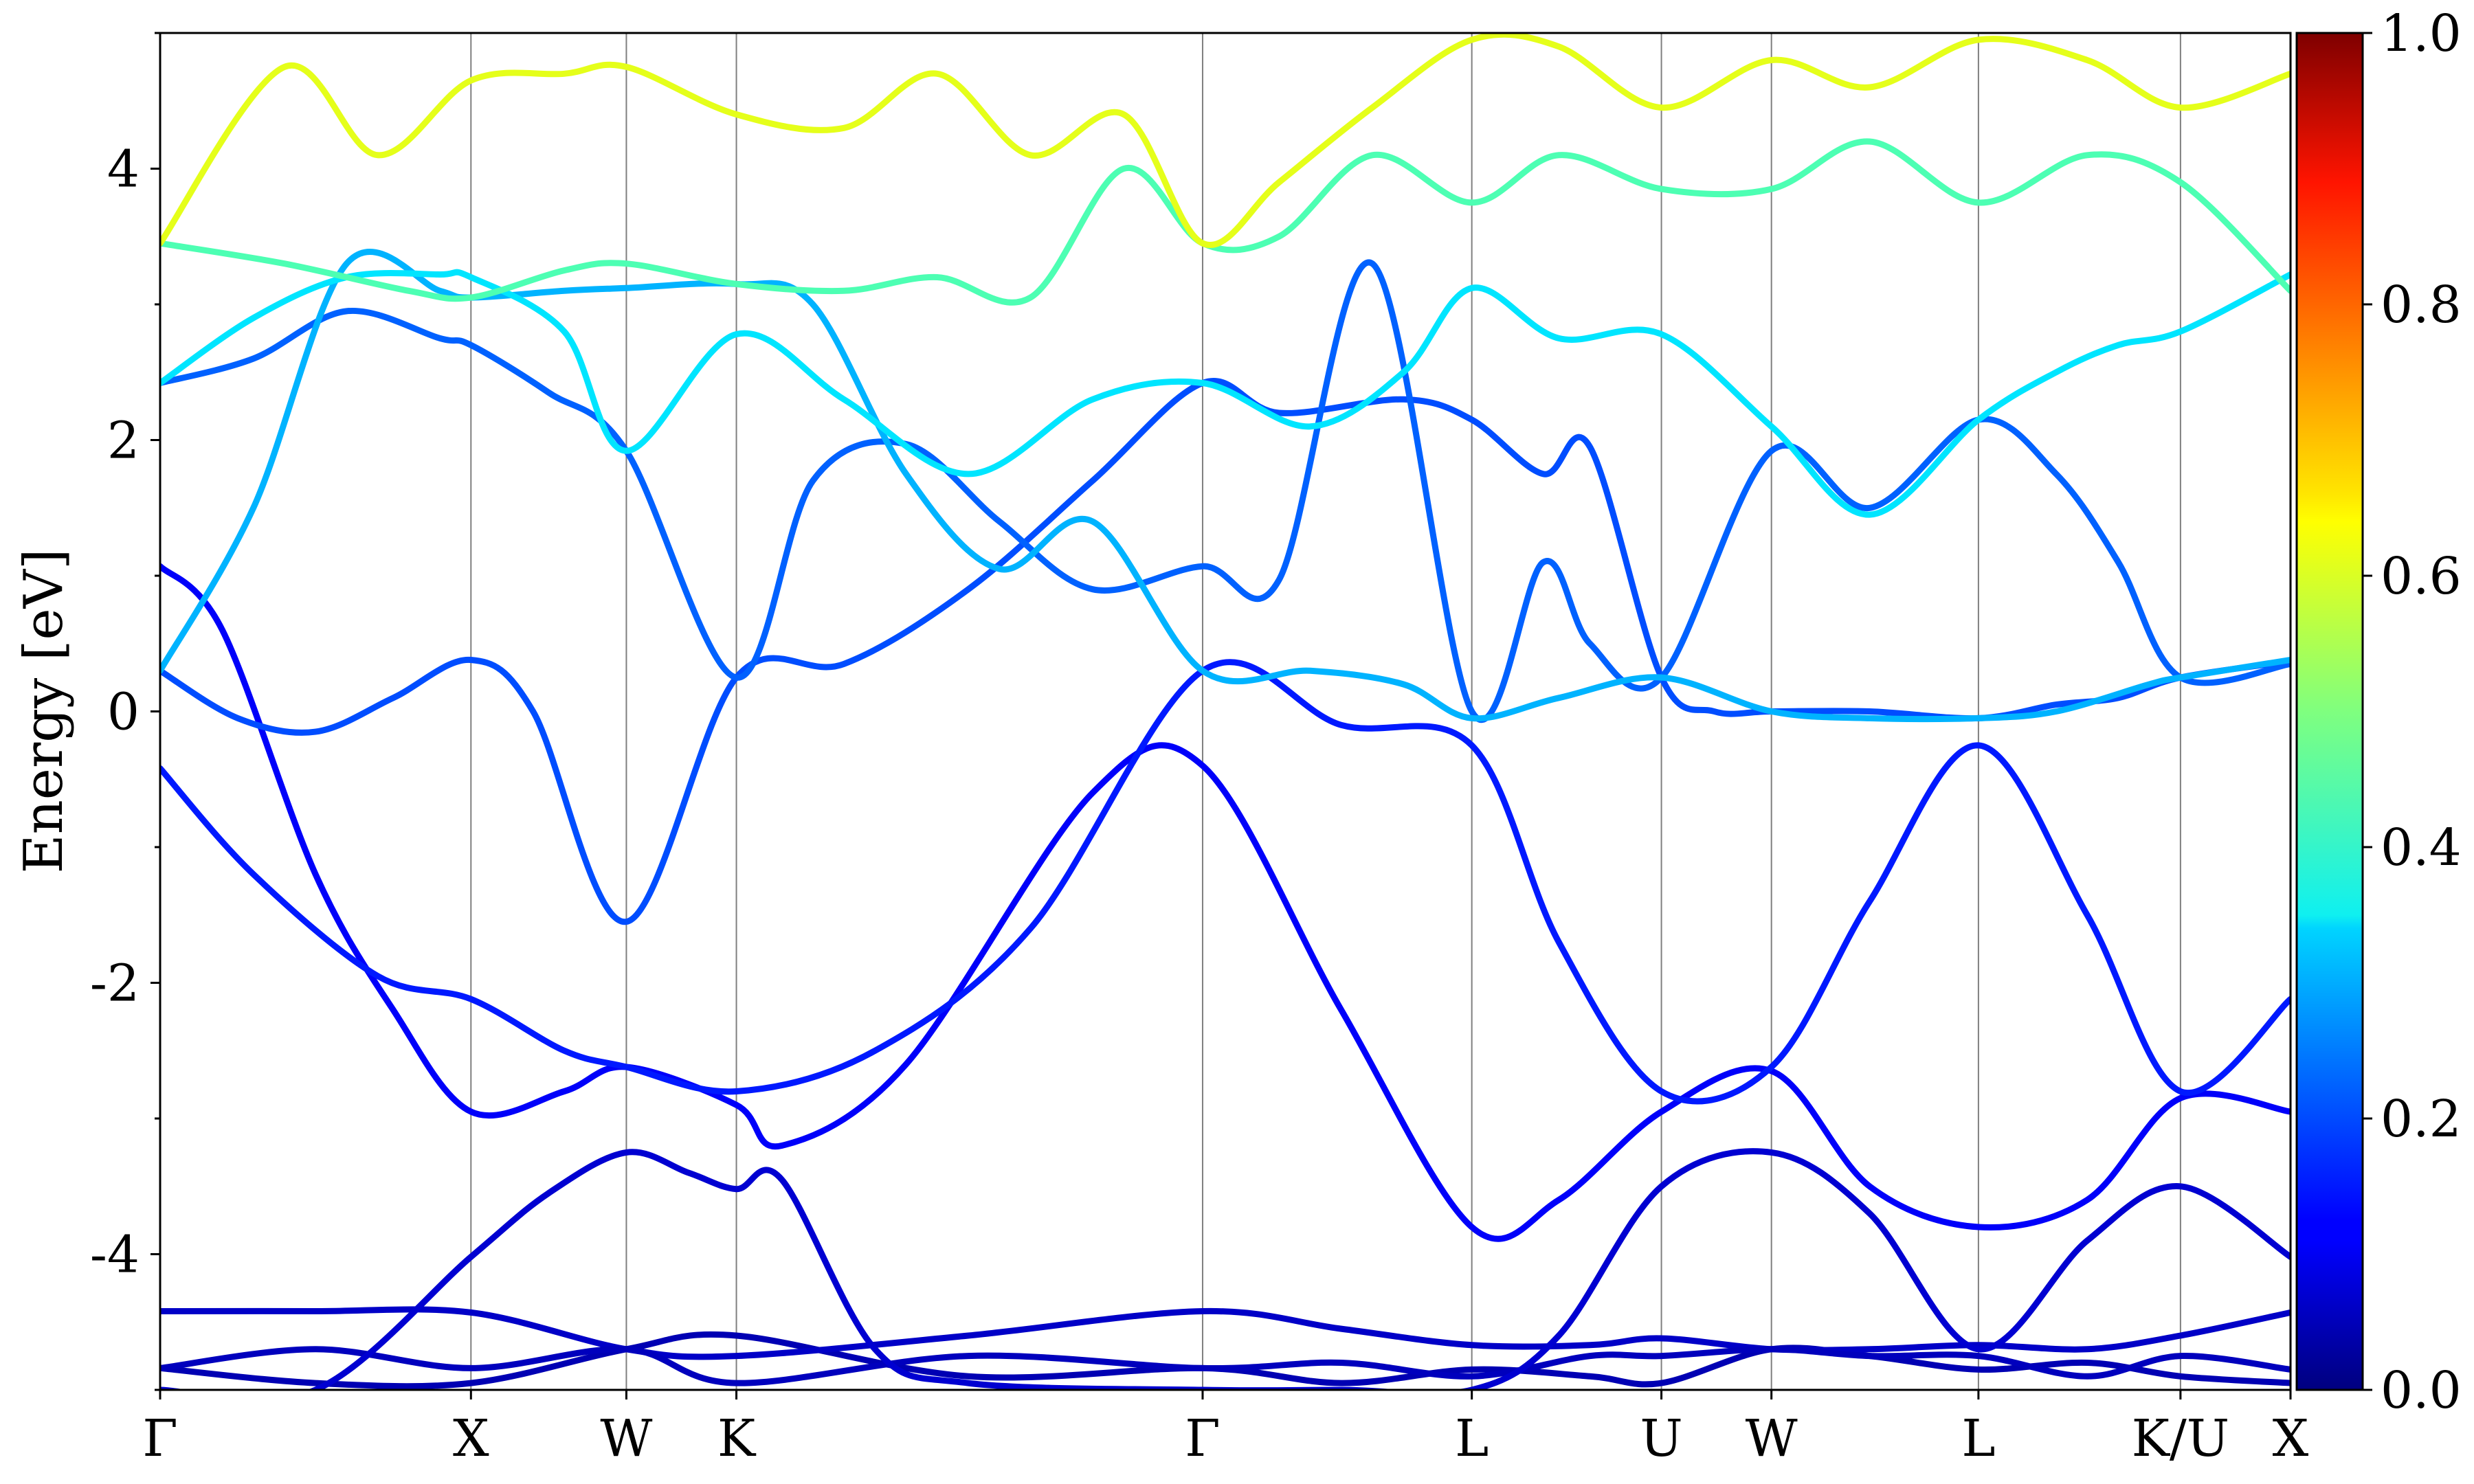 The height and width of the screenshot is (1484, 2474). I want to click on y-tick-label: -2, so click(115, 983).